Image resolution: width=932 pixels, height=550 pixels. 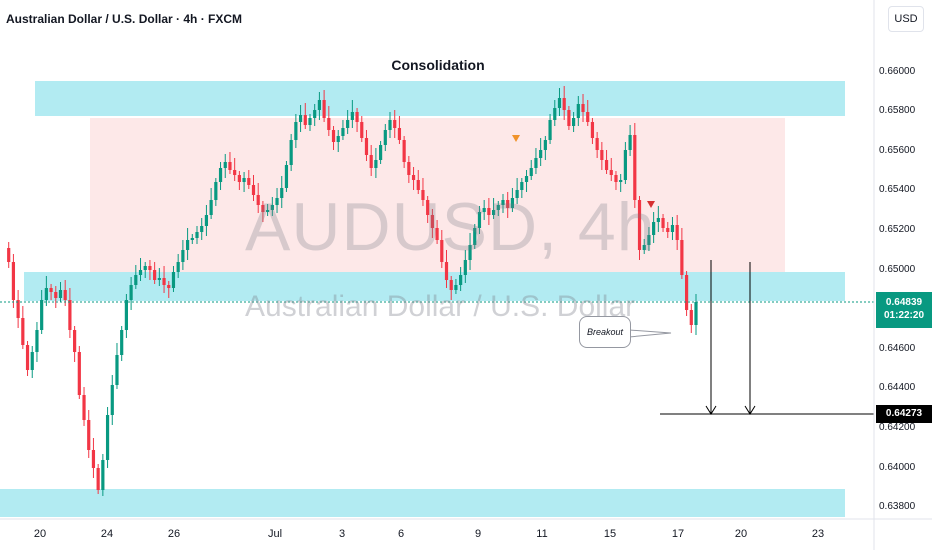 I want to click on date-tick-label: 24, so click(x=107, y=534).